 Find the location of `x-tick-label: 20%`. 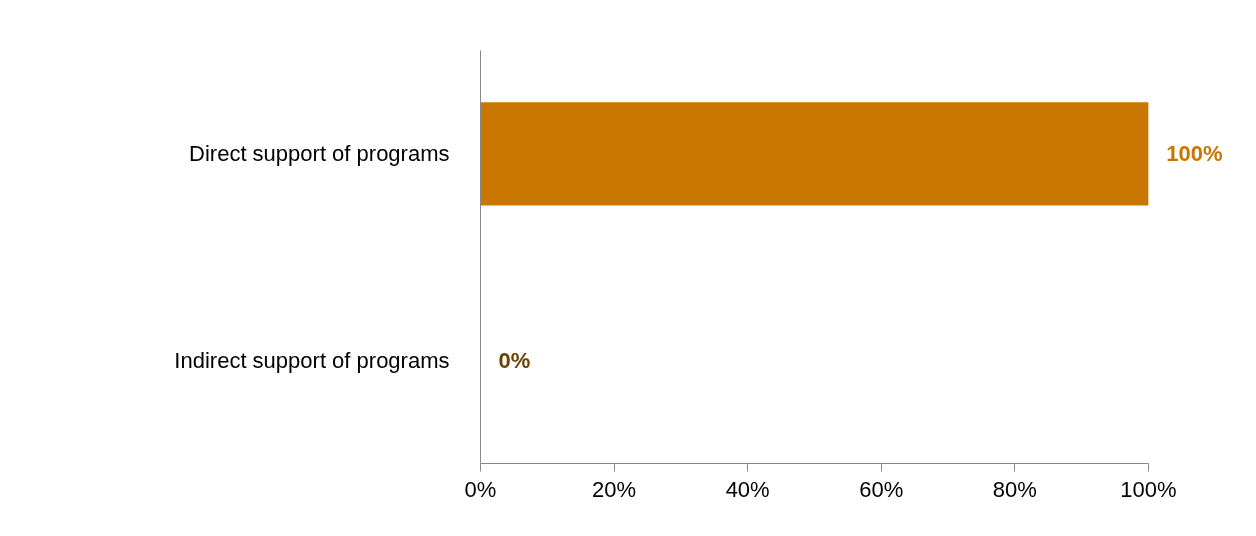

x-tick-label: 20% is located at coordinates (614, 489).